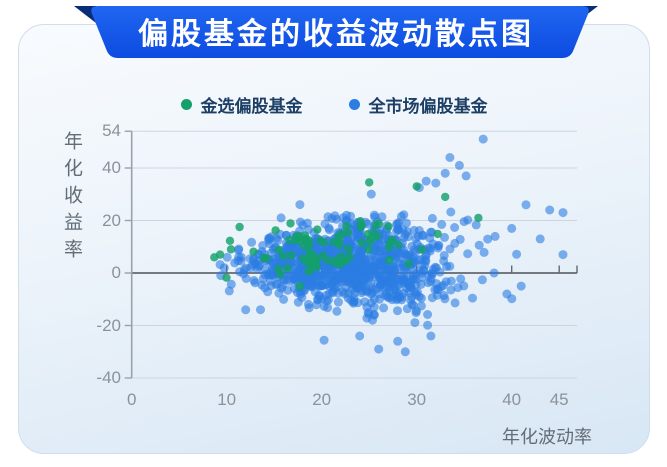 Image resolution: width=667 pixels, height=467 pixels. Describe the element at coordinates (227, 399) in the screenshot. I see `x-tick-label: 10` at that location.